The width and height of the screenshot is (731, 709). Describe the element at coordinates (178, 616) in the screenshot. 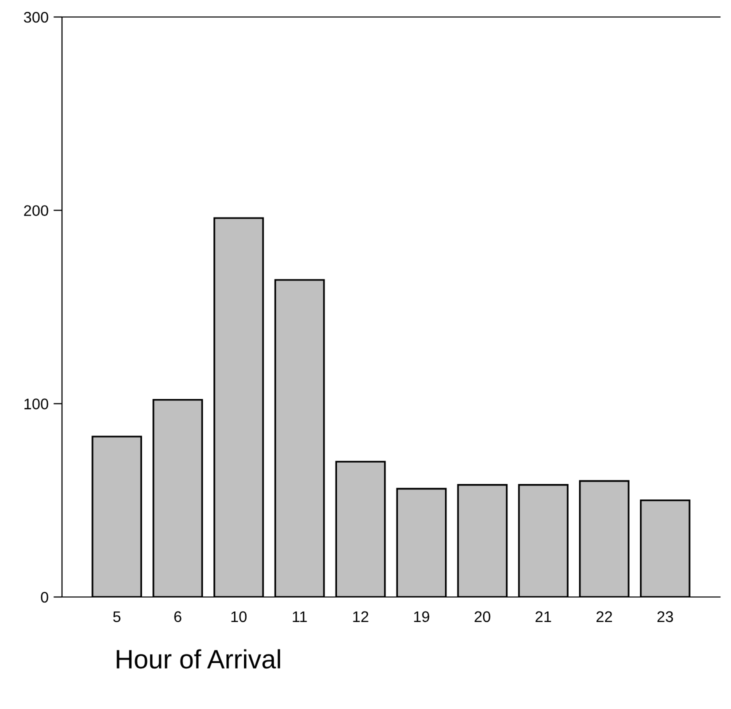

I see `x-tick-label: 6` at that location.